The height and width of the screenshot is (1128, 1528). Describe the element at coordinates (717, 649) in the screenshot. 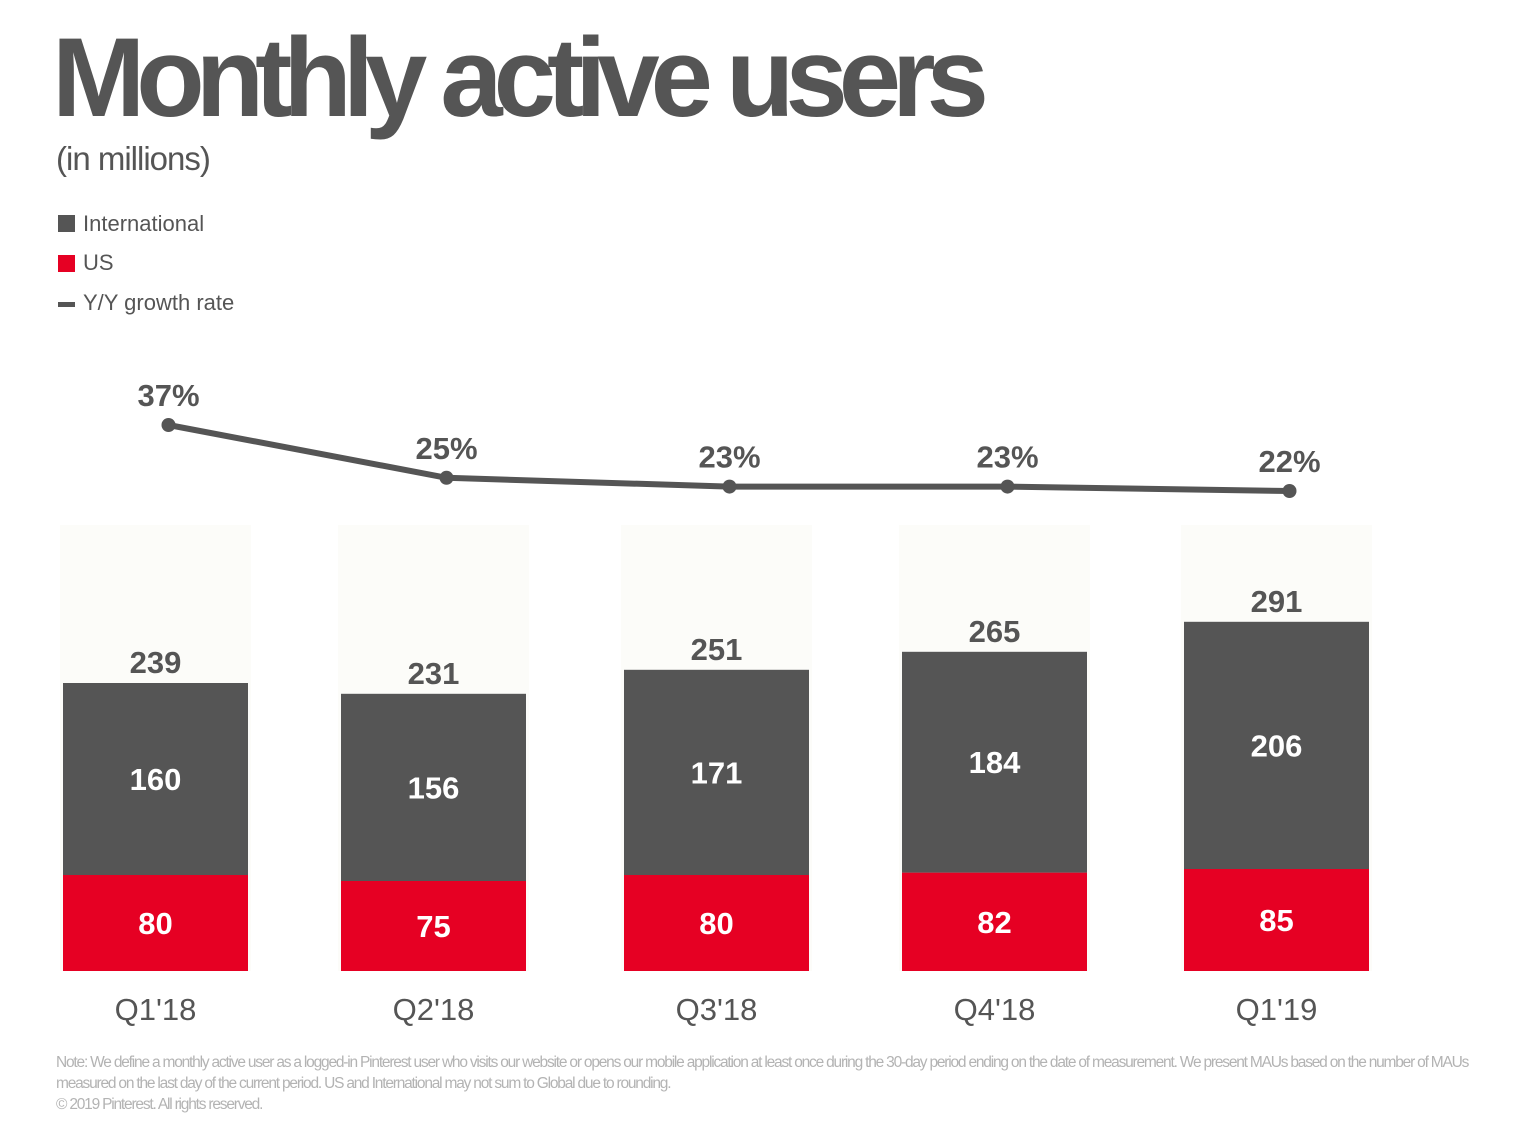

I see `data-label-total: 251` at that location.